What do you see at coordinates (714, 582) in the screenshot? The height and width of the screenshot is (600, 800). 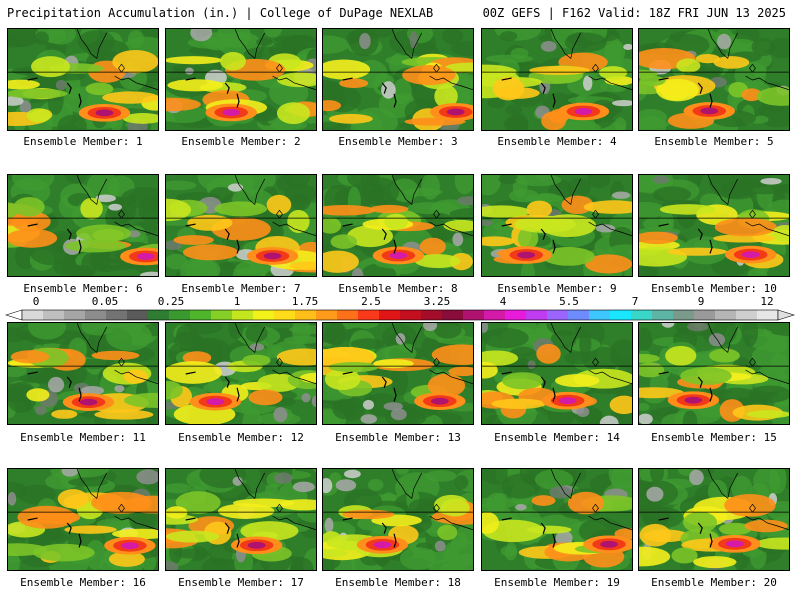 I see `ensemble-member-label: Ensemble Member: 20` at bounding box center [714, 582].